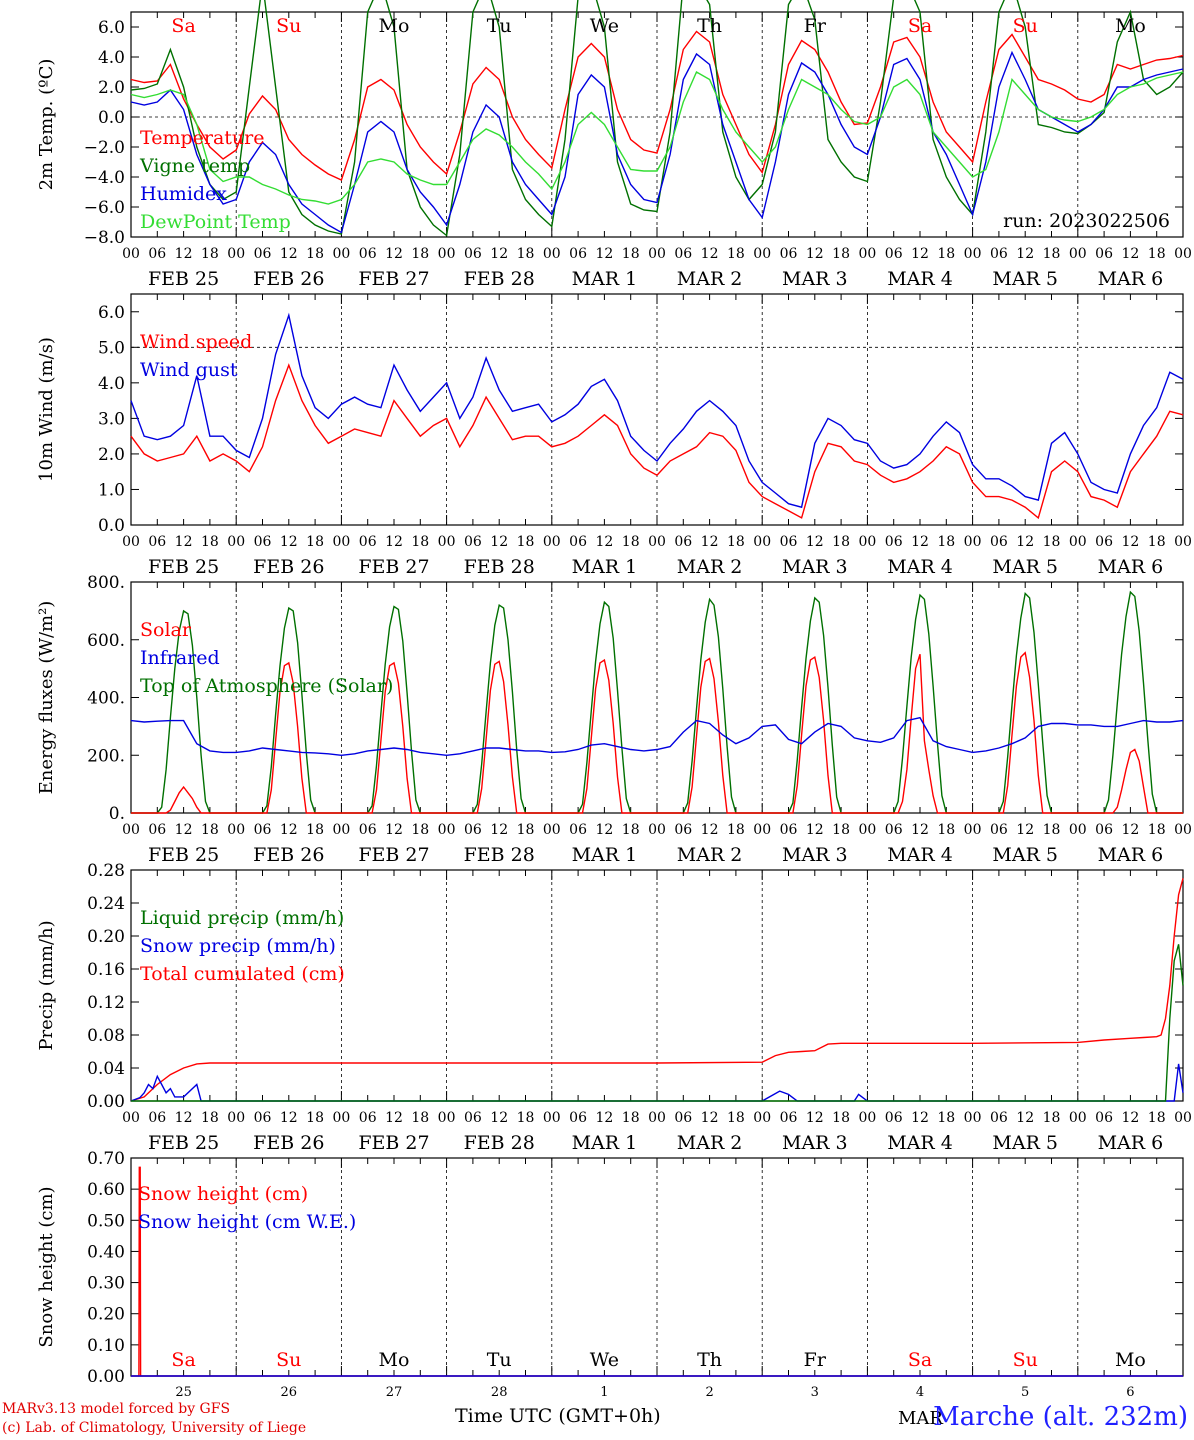 The image size is (1194, 1440). I want to click on x-day-label: FEB 26, so click(288, 1143).